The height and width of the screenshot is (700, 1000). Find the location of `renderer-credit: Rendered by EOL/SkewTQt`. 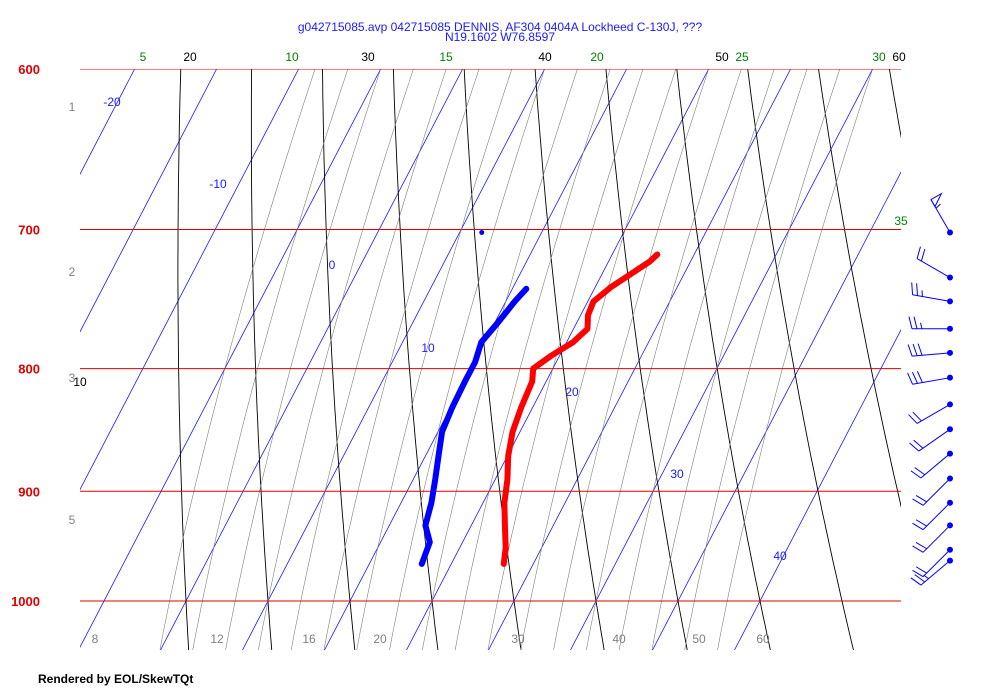

renderer-credit: Rendered by EOL/SkewTQt is located at coordinates (116, 679).